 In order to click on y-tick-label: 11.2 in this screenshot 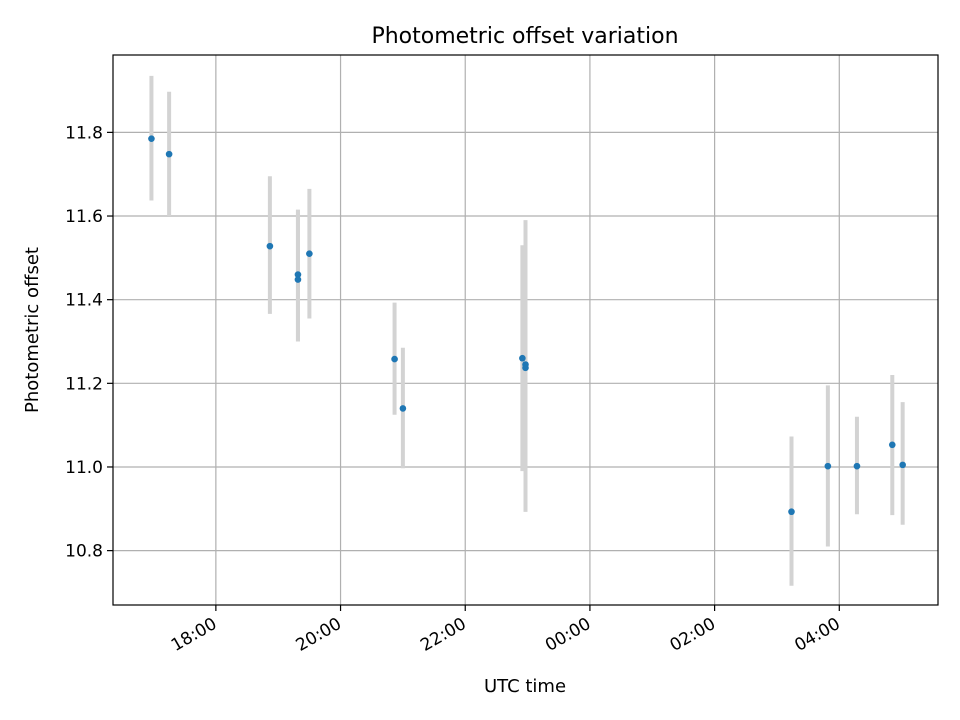, I will do `click(84, 384)`.